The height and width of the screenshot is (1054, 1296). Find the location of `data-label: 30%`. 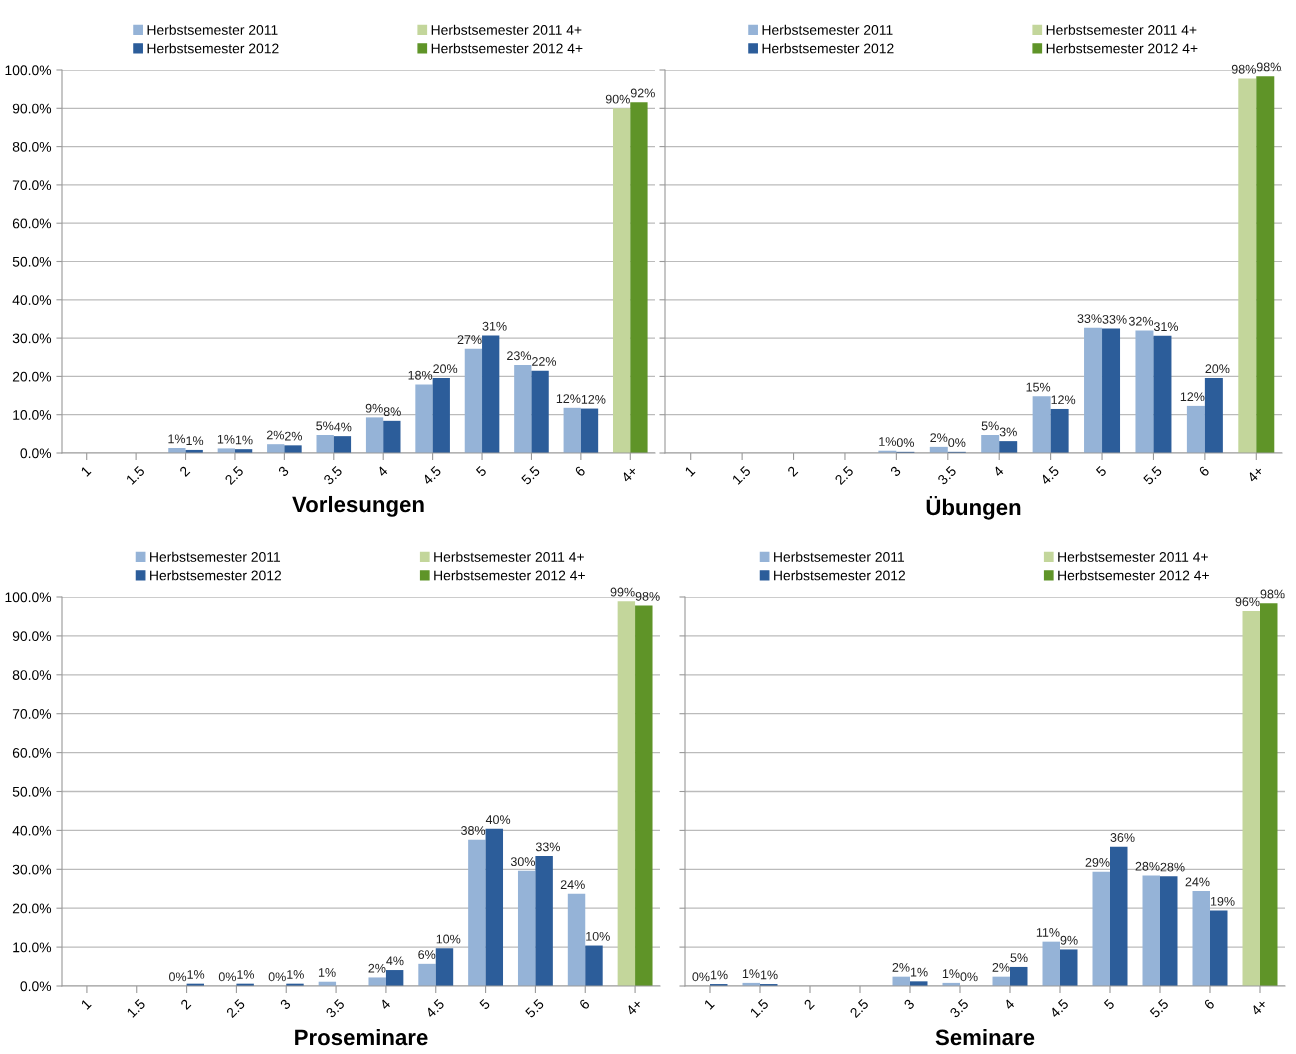

data-label: 30% is located at coordinates (522, 862).